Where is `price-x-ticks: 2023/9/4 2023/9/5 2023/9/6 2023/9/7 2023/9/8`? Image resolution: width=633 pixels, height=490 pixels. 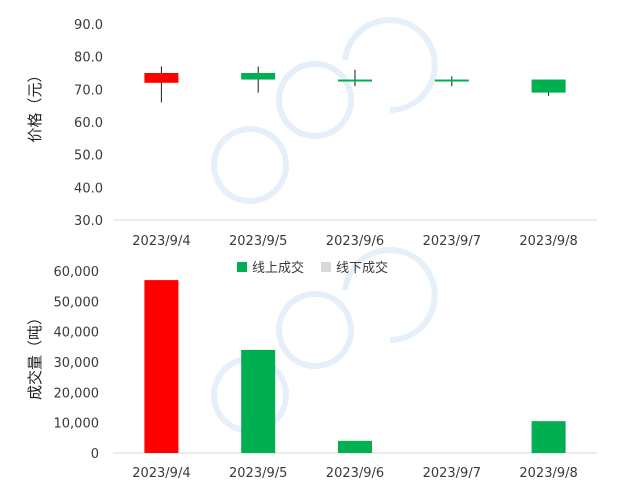
price-x-ticks: 2023/9/4 2023/9/5 2023/9/6 2023/9/7 2023/9/8 is located at coordinates (355, 241).